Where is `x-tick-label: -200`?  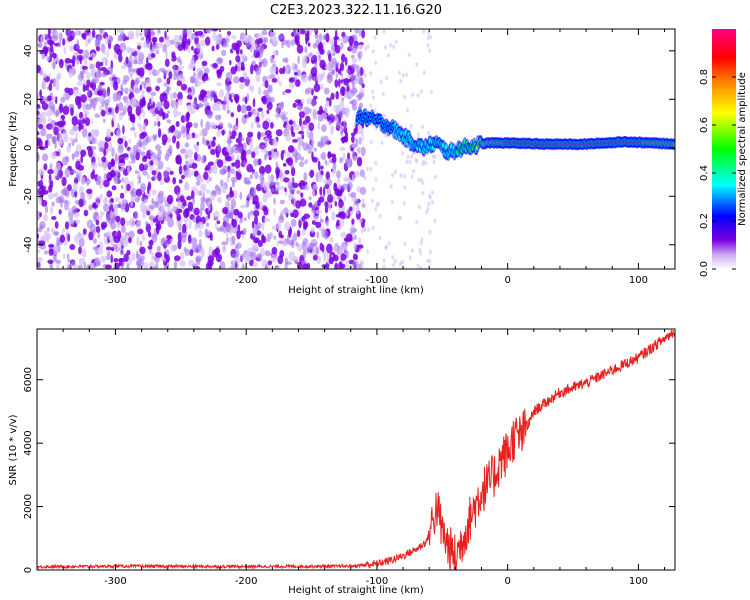
x-tick-label: -200 is located at coordinates (246, 581).